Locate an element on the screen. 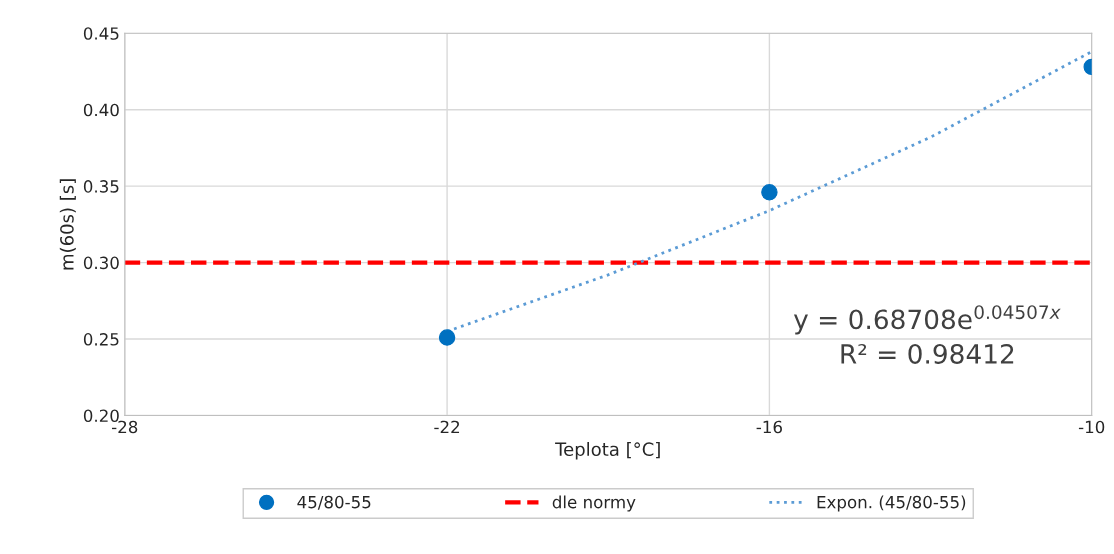  x-axis-title: Teplota [°C] is located at coordinates (607, 451).